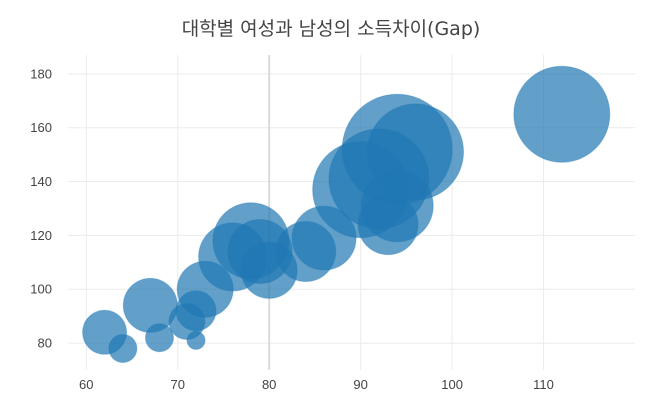 This screenshot has height=406, width=663. I want to click on x-tick-label: 60, so click(86, 384).